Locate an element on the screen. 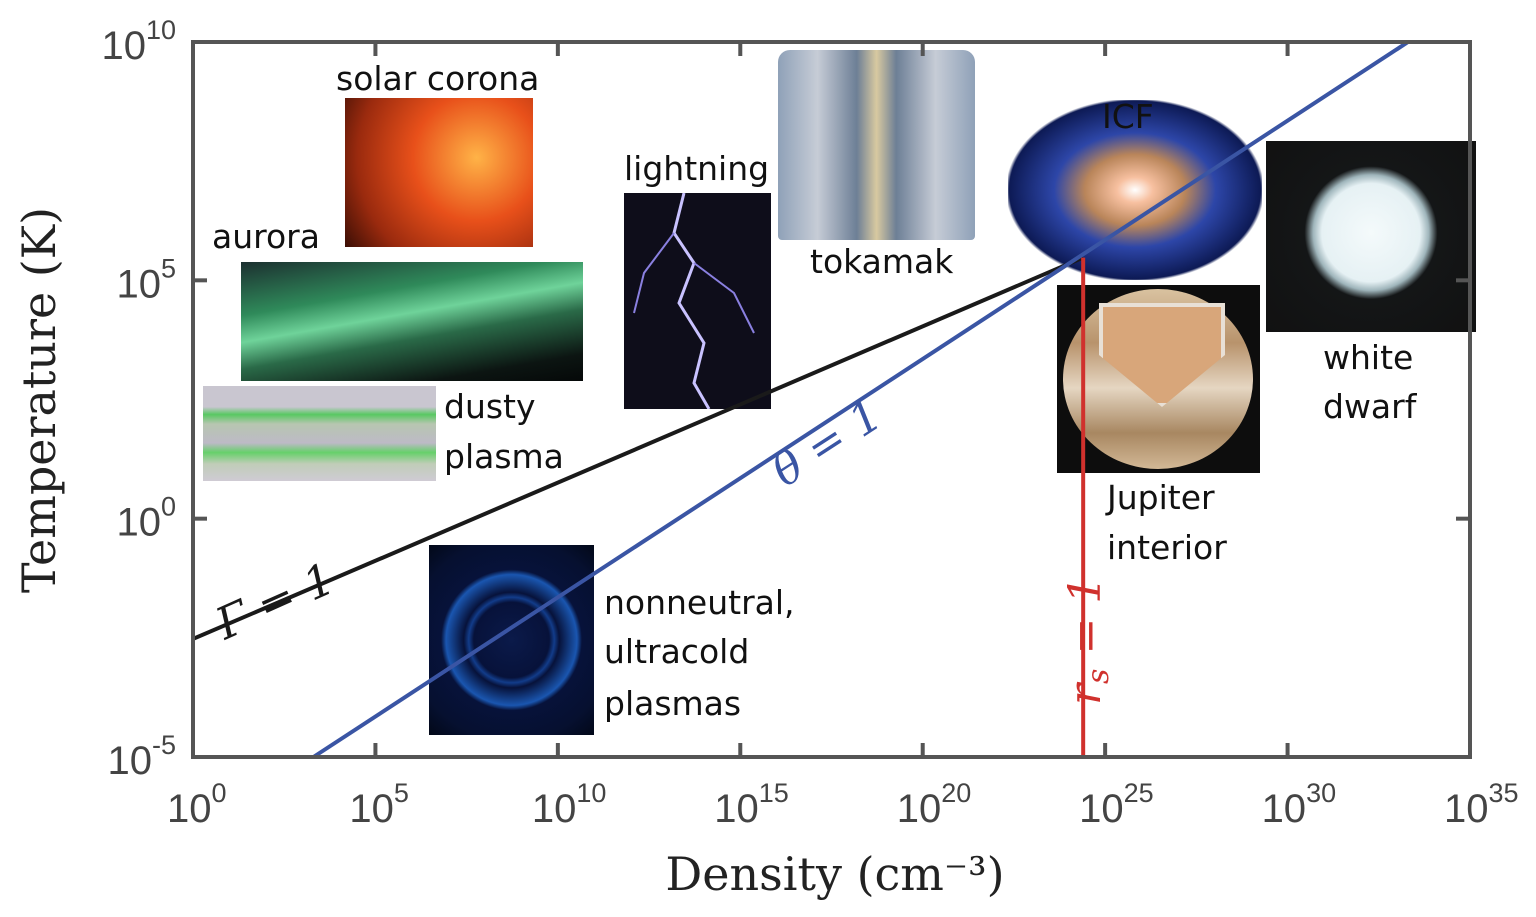  label-plasmas: plasmas is located at coordinates (673, 703).